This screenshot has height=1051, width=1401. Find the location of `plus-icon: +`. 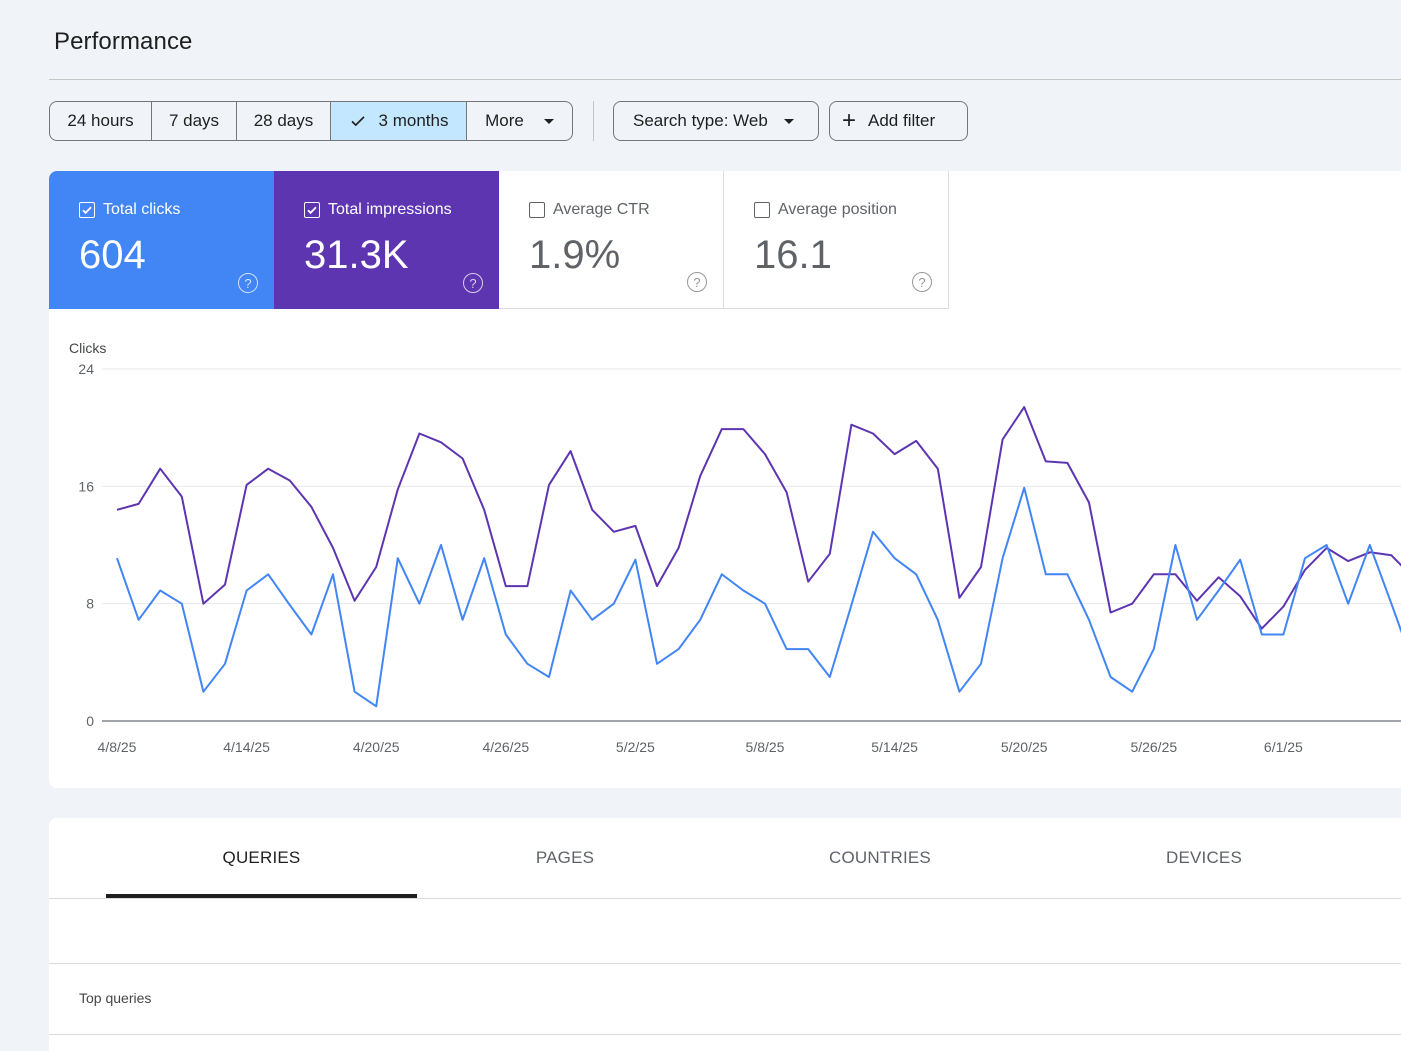

plus-icon: + is located at coordinates (849, 120).